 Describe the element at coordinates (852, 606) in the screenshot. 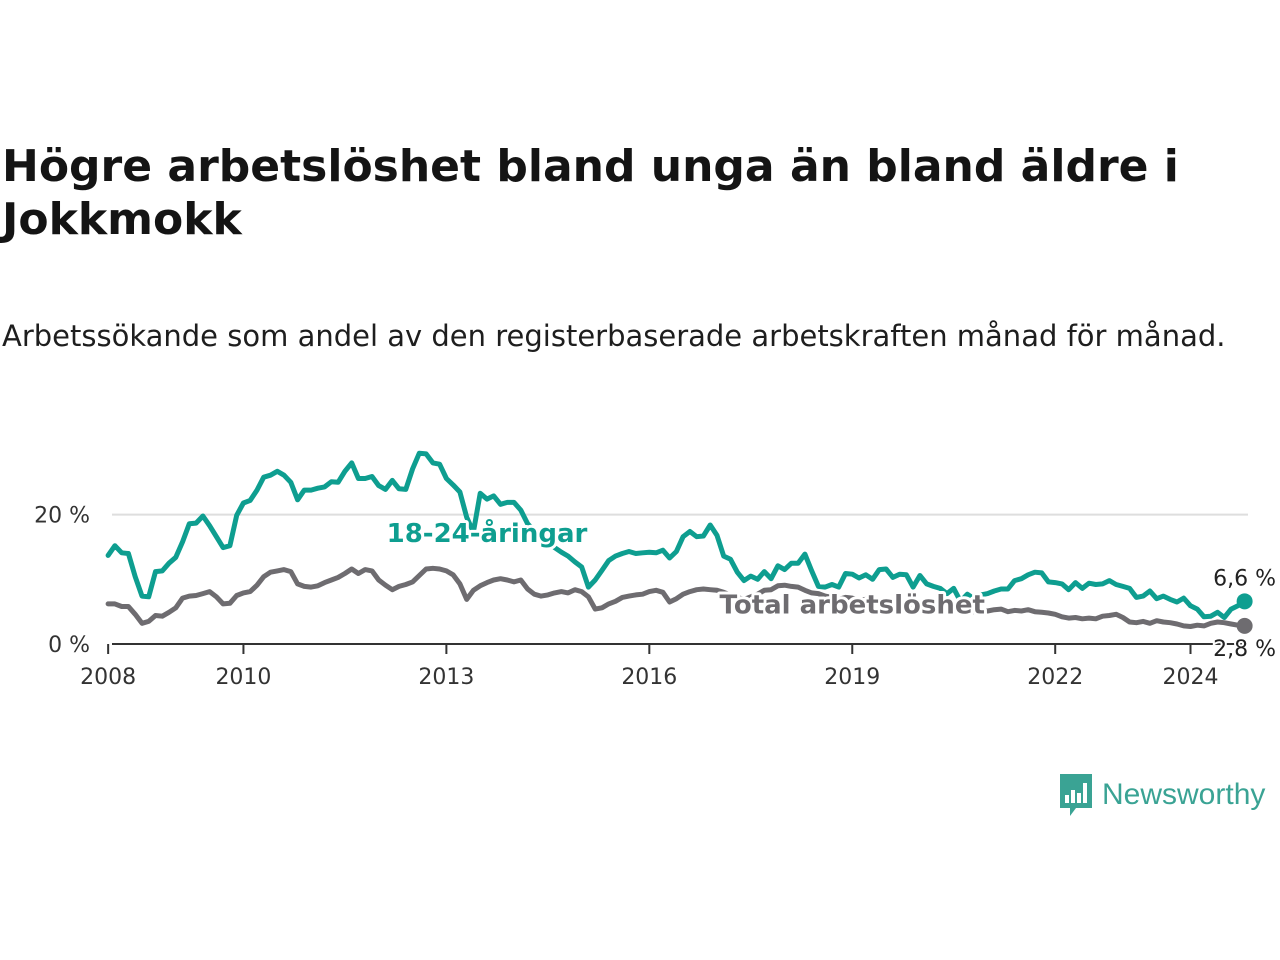

I see `series-name-label-1: Total arbetslöshet` at that location.